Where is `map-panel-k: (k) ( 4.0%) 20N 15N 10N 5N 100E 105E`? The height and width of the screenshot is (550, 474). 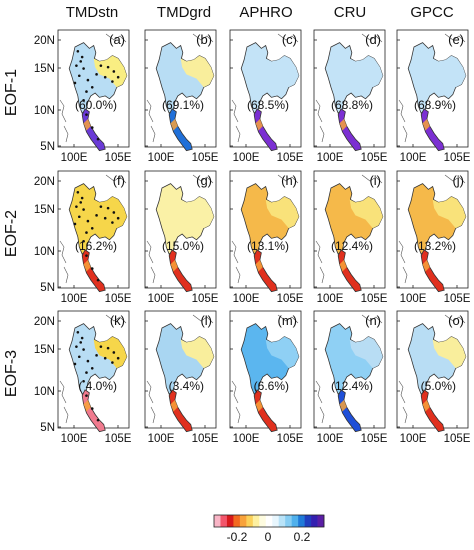 map-panel-k: (k) ( 4.0%) 20N 15N 10N 5N 100E 105E is located at coordinates (83, 377).